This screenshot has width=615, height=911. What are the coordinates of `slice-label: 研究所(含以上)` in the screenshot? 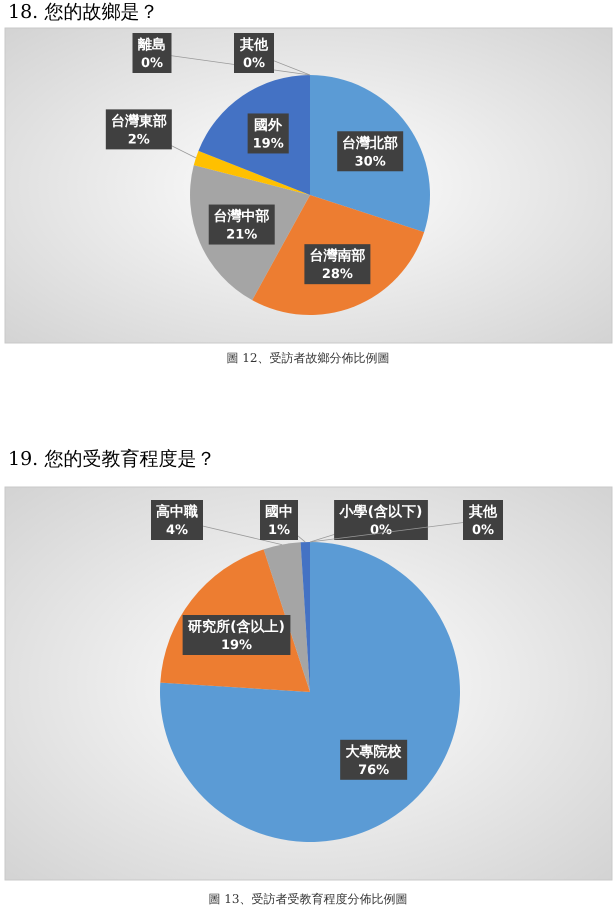 It's located at (236, 626).